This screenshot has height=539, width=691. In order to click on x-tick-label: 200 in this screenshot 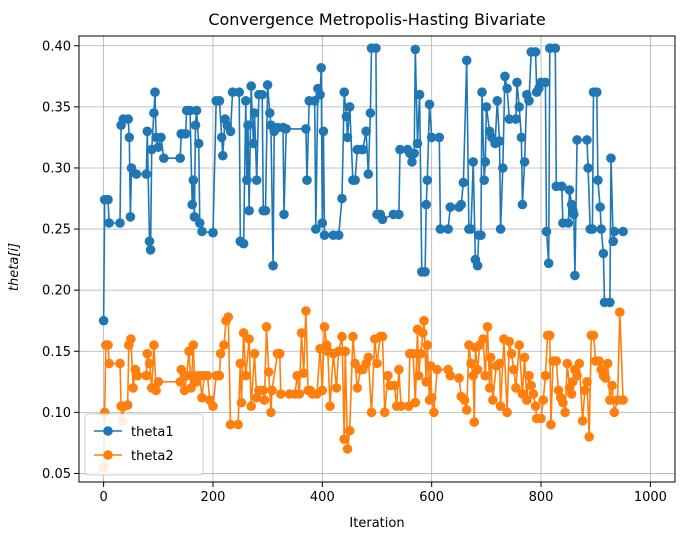, I will do `click(213, 497)`.